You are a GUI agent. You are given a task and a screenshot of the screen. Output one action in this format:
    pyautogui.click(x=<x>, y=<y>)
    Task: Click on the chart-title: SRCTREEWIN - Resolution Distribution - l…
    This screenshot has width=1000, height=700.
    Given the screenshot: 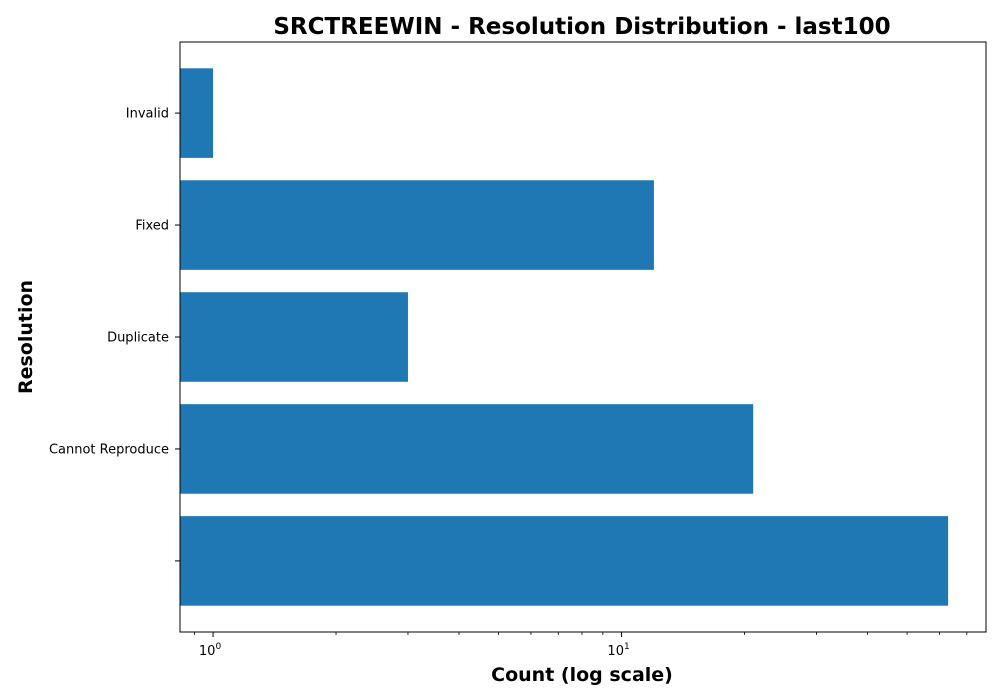 What is the action you would take?
    pyautogui.click(x=581, y=27)
    